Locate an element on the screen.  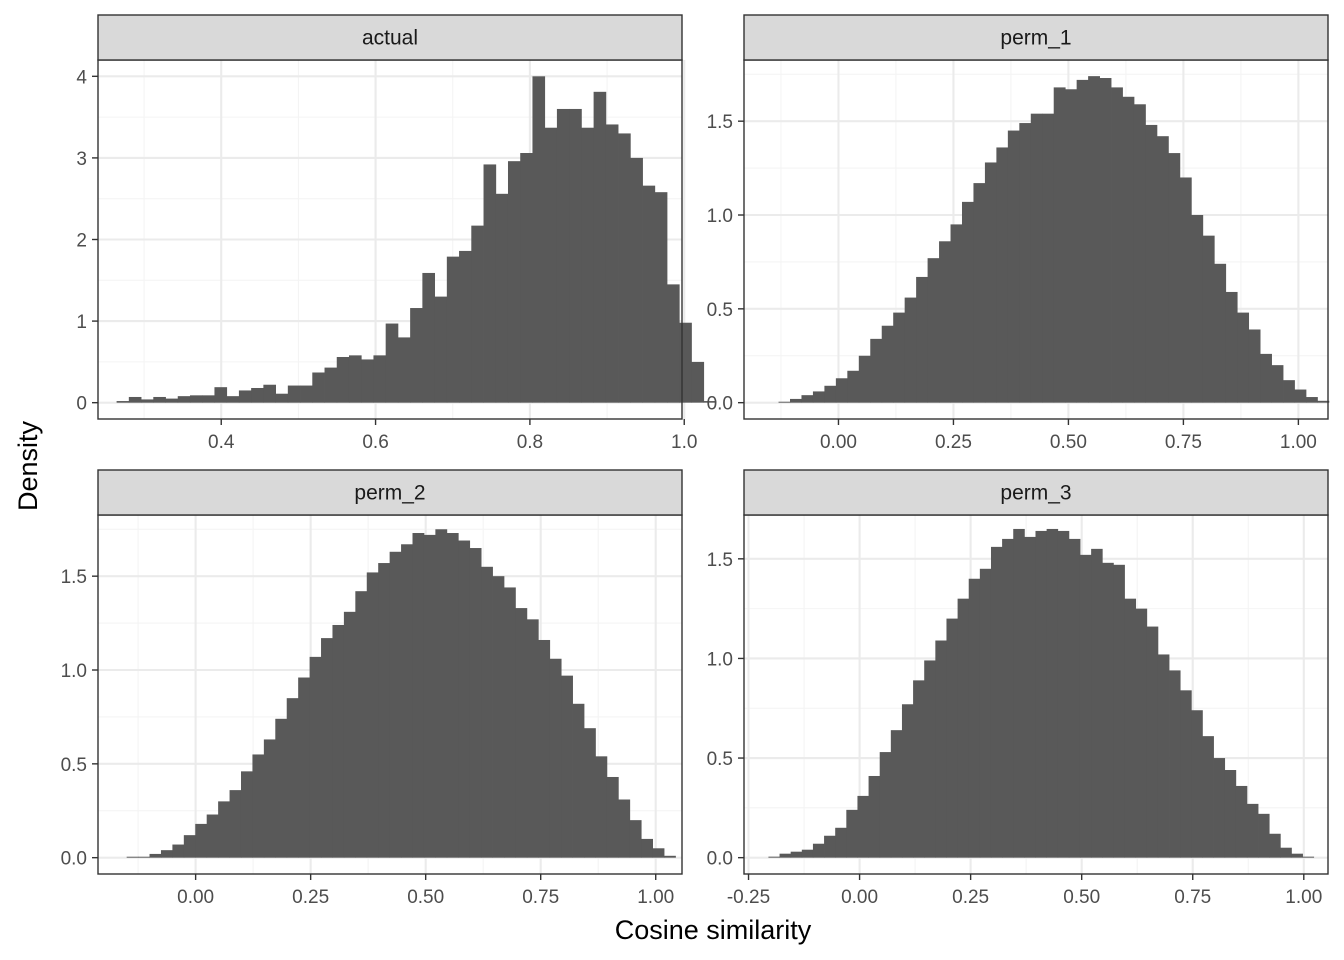
facet-strip-label: perm_1 is located at coordinates (1035, 38).